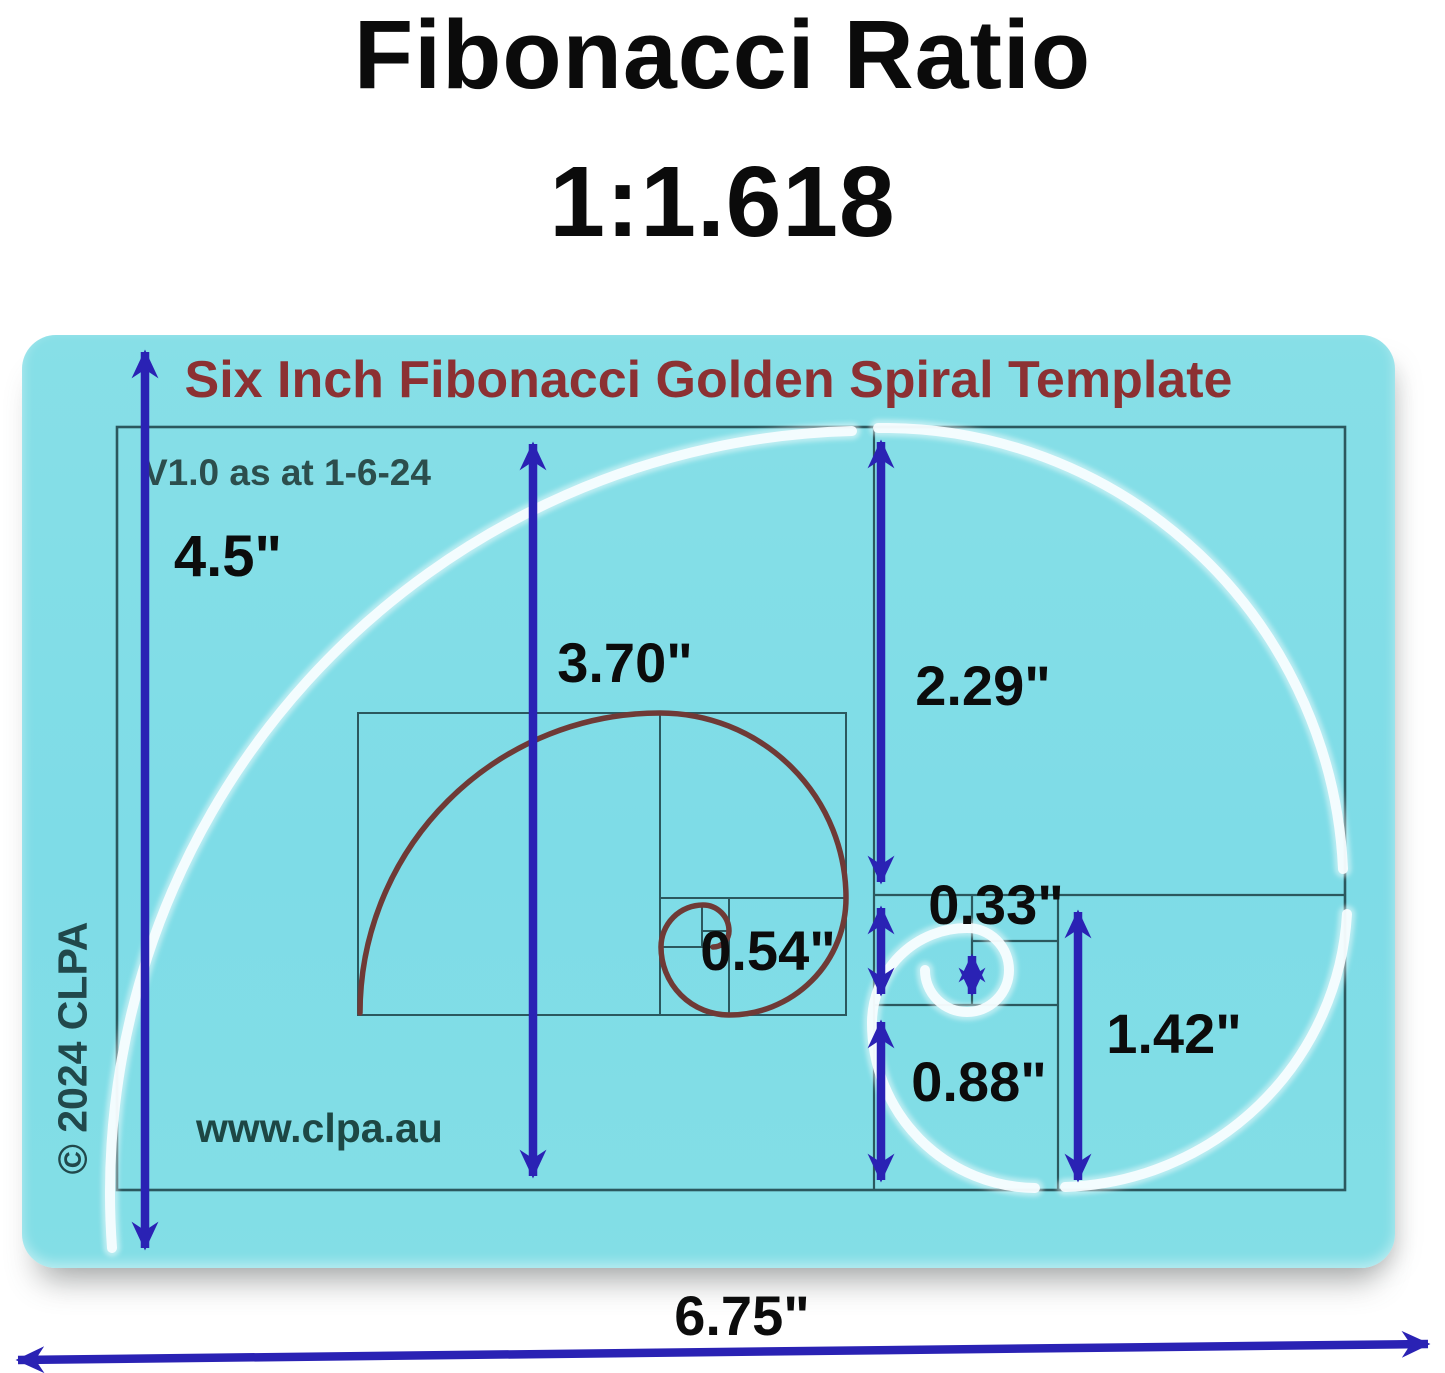  What do you see at coordinates (768, 950) in the screenshot?
I see `dim-label-square-0-54: 0.54"` at bounding box center [768, 950].